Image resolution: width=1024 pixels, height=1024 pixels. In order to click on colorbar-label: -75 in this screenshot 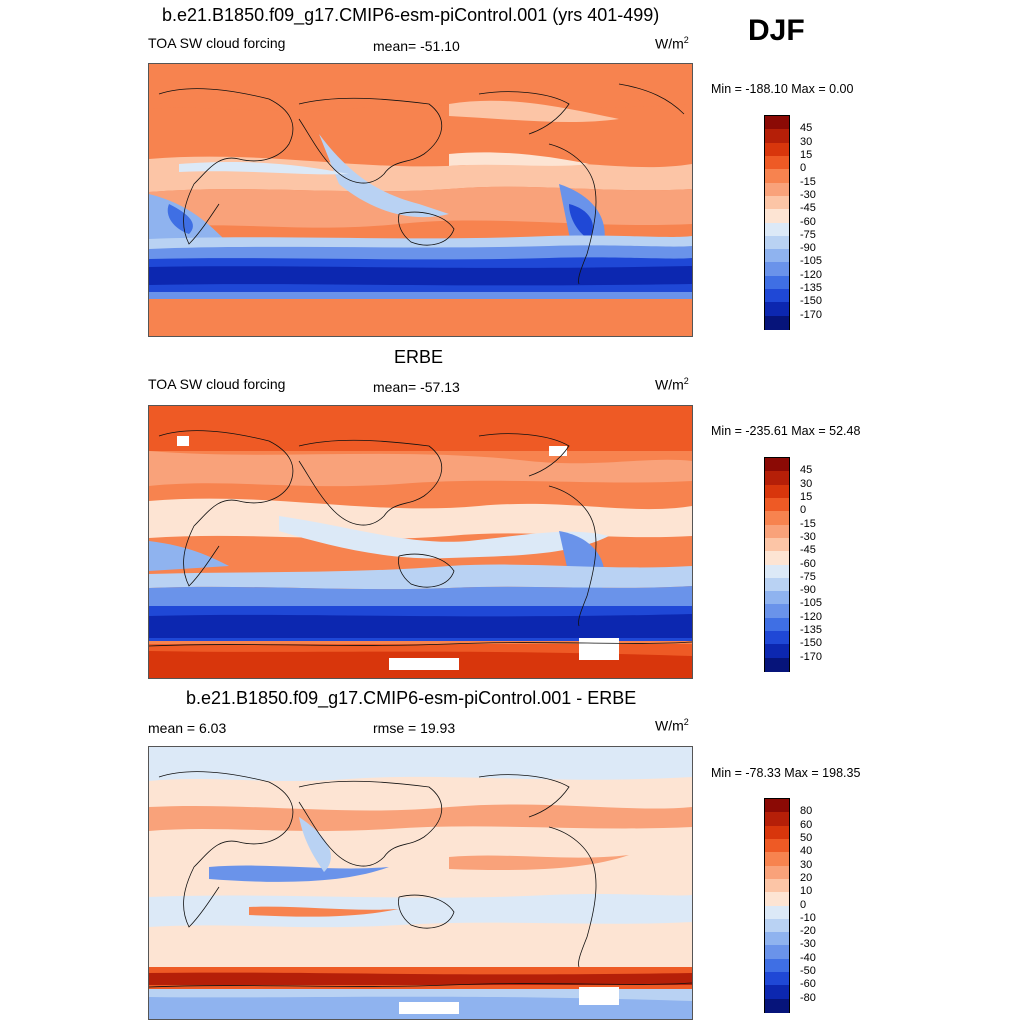, I will do `click(808, 576)`.